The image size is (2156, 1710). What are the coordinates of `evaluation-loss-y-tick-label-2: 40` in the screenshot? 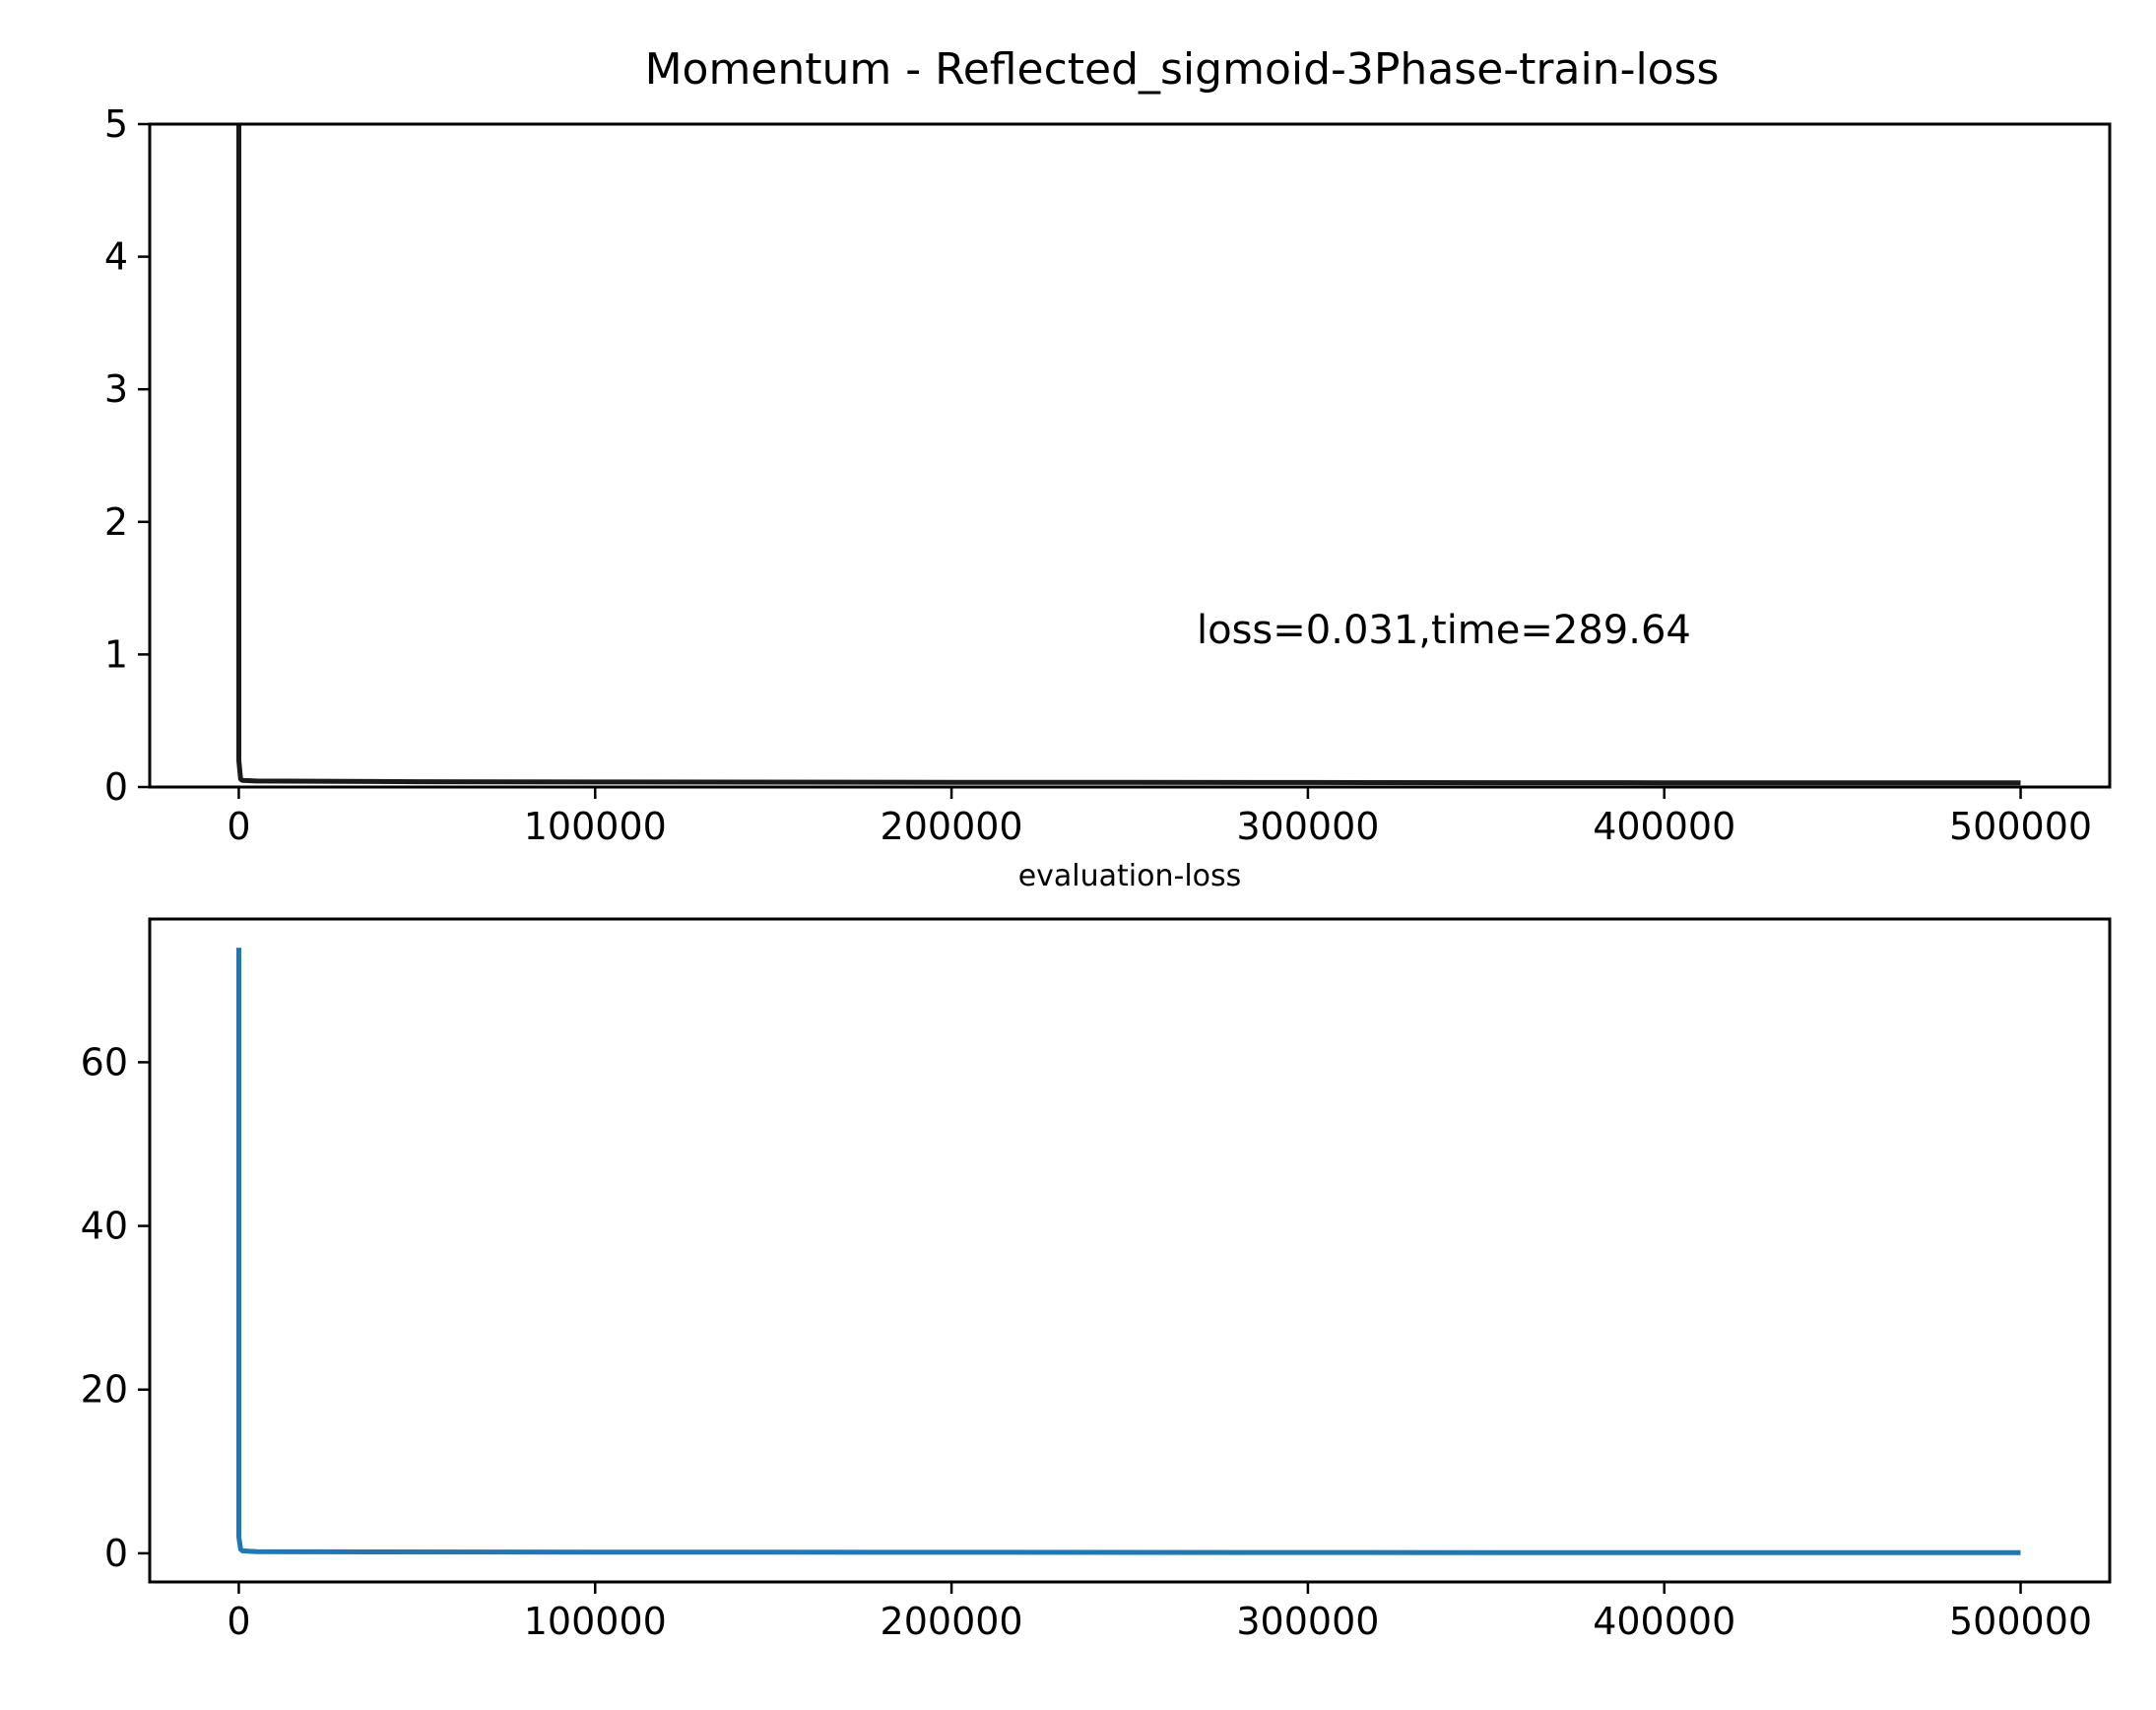 It's located at (105, 1226).